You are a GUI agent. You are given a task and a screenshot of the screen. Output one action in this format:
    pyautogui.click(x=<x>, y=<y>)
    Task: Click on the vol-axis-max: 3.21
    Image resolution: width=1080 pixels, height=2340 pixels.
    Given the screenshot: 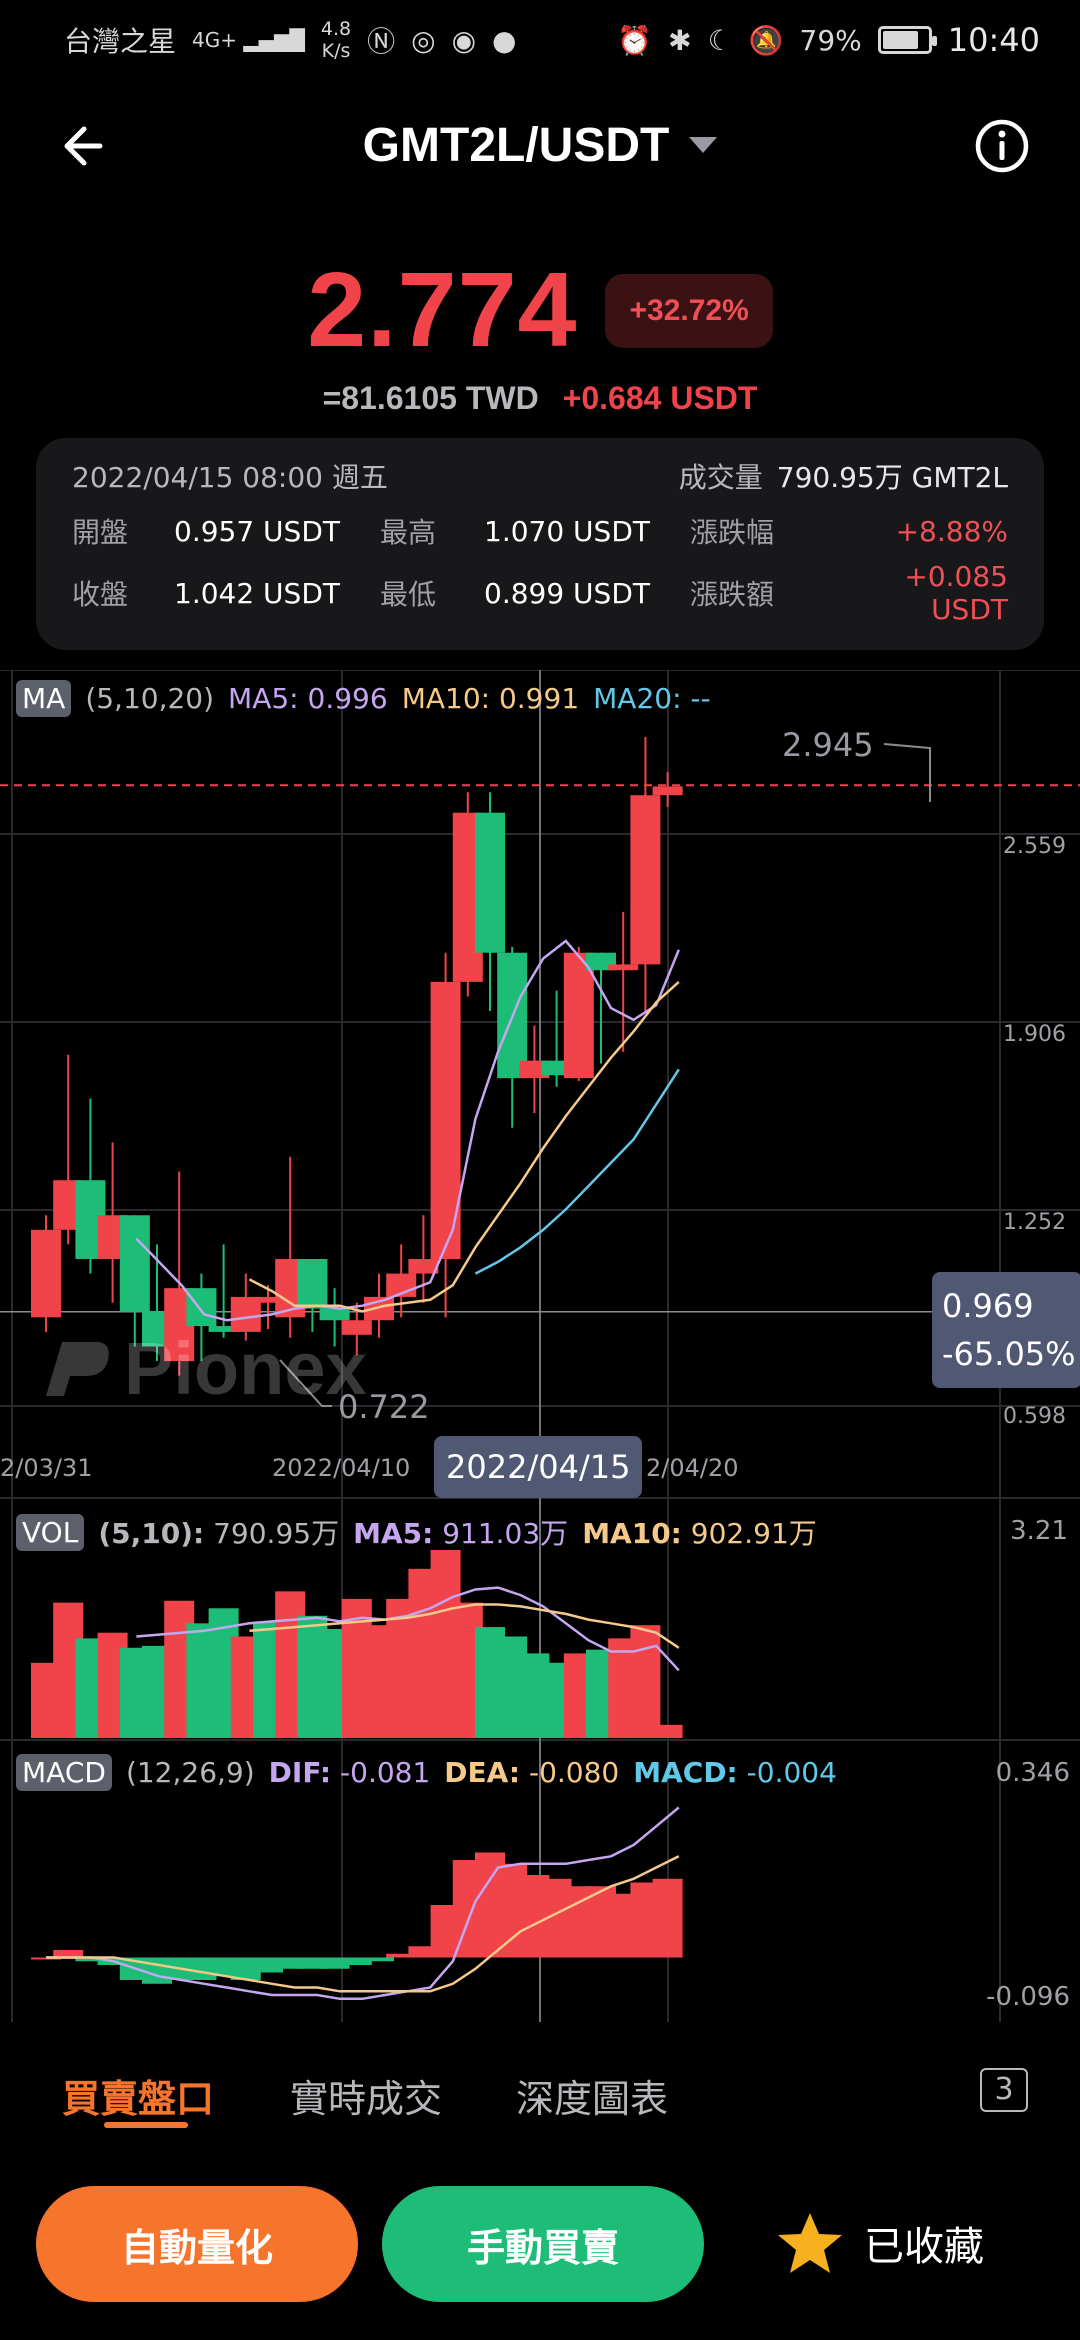 What is the action you would take?
    pyautogui.click(x=1039, y=1531)
    